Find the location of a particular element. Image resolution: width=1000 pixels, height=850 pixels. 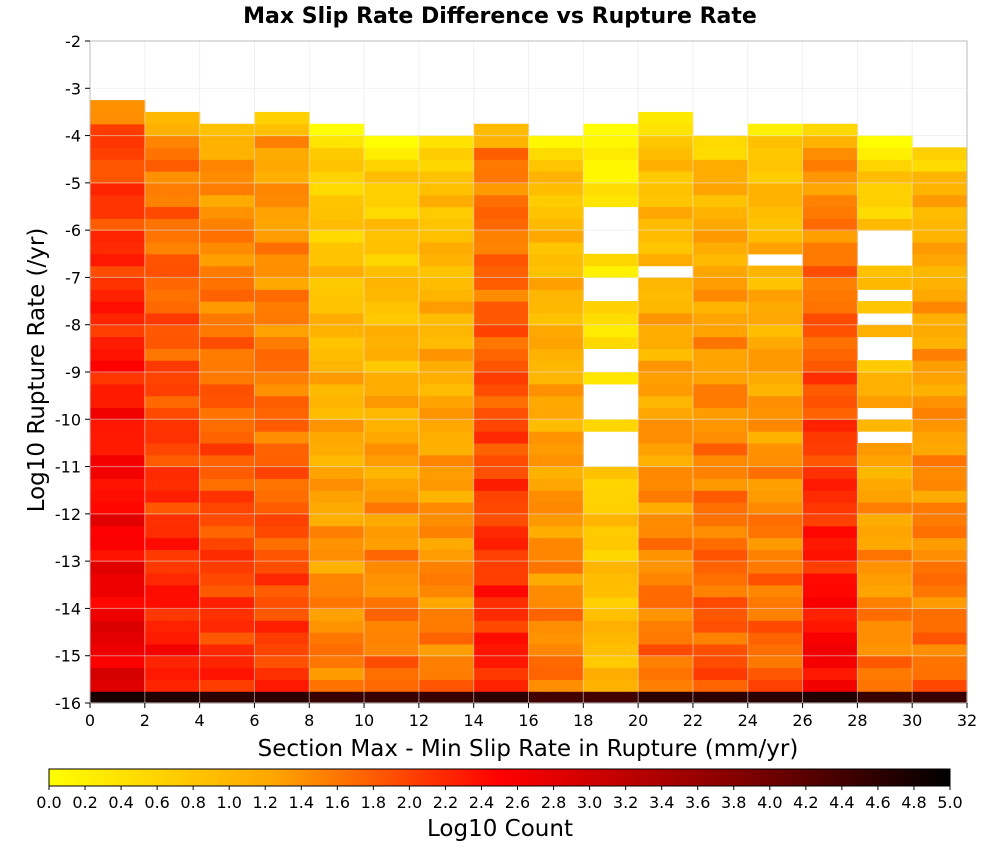

y-tick-label: -7 is located at coordinates (73, 277).